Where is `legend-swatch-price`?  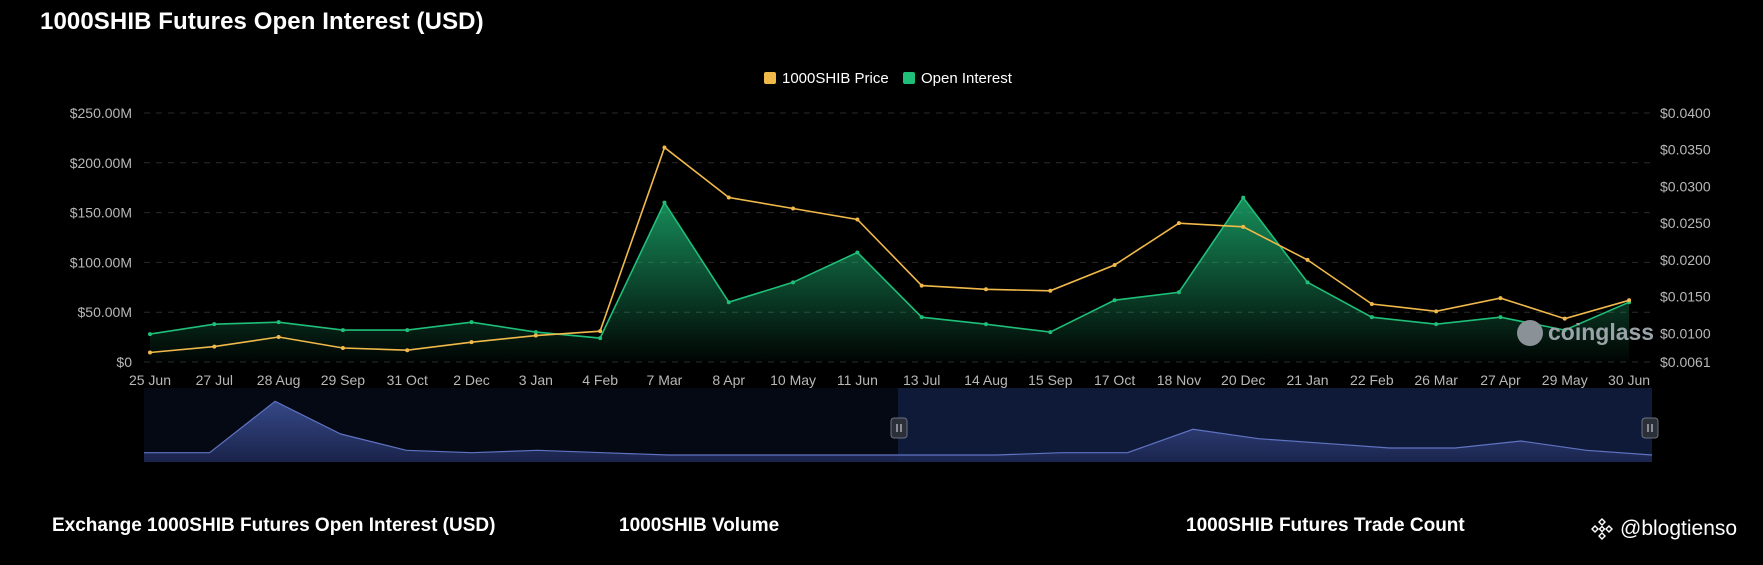
legend-swatch-price is located at coordinates (770, 78).